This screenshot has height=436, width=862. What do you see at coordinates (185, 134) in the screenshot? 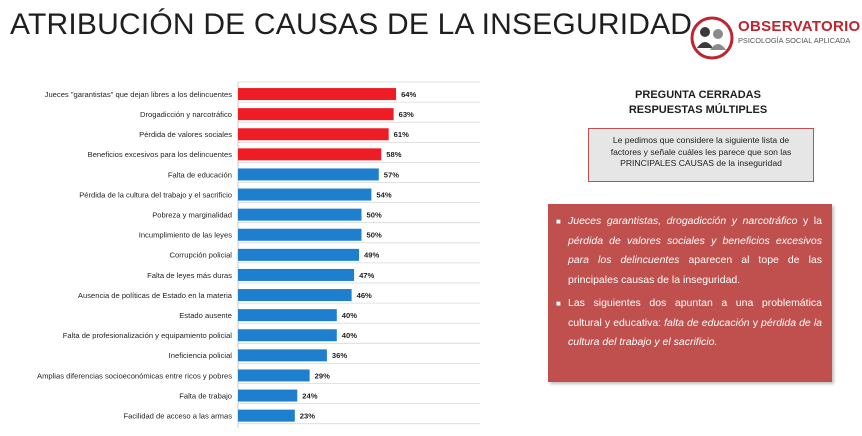
I see `category-label: Pérdida de valores sociales` at bounding box center [185, 134].